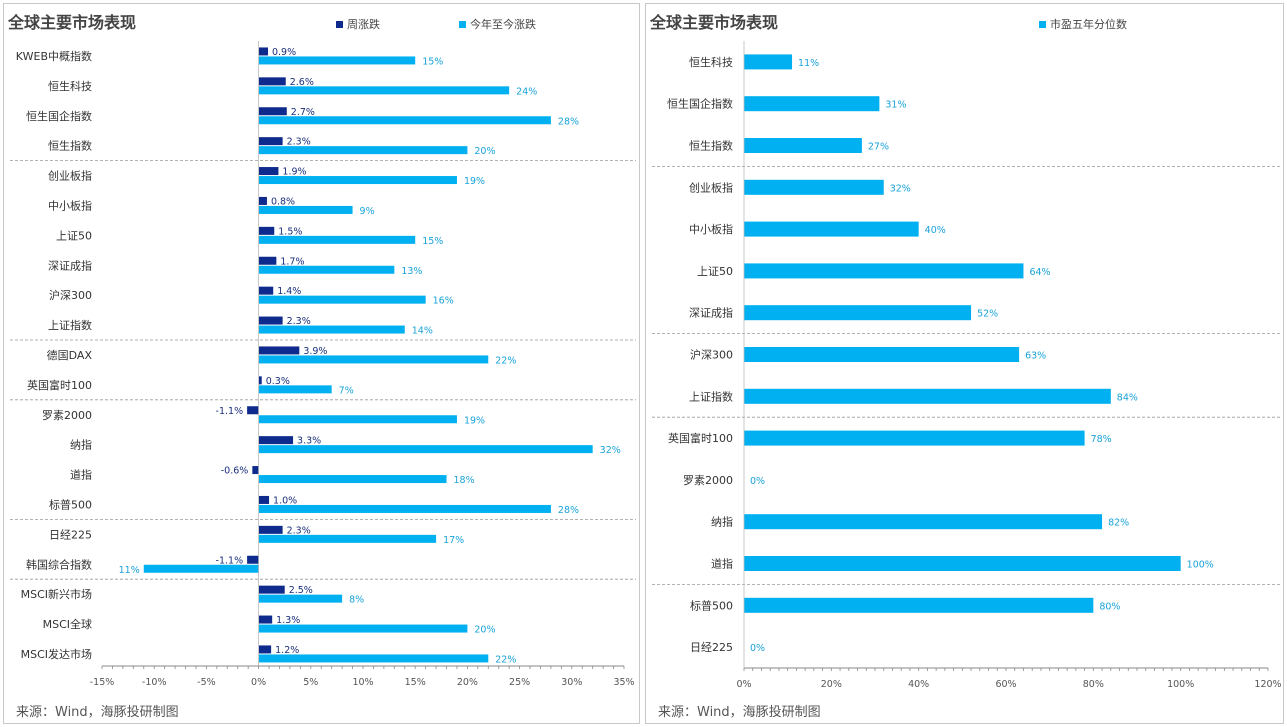 The height and width of the screenshot is (727, 1287). What do you see at coordinates (519, 682) in the screenshot?
I see `x-tick-label: 25%` at bounding box center [519, 682].